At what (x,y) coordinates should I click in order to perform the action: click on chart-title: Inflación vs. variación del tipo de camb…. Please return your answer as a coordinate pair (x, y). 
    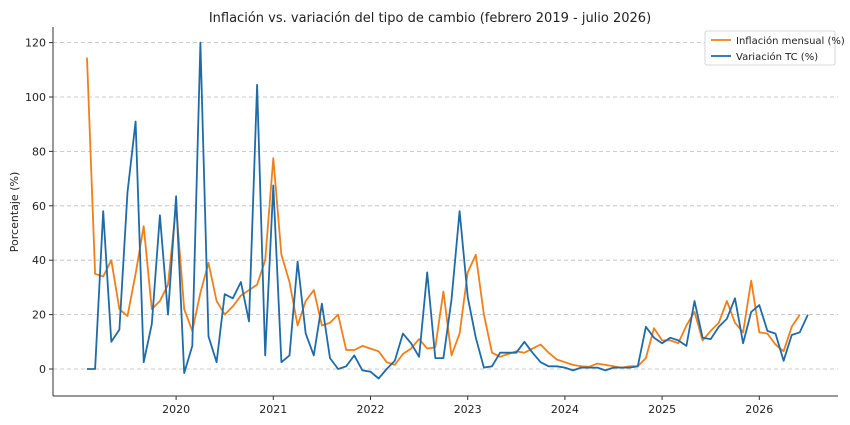
    Looking at the image, I should click on (430, 18).